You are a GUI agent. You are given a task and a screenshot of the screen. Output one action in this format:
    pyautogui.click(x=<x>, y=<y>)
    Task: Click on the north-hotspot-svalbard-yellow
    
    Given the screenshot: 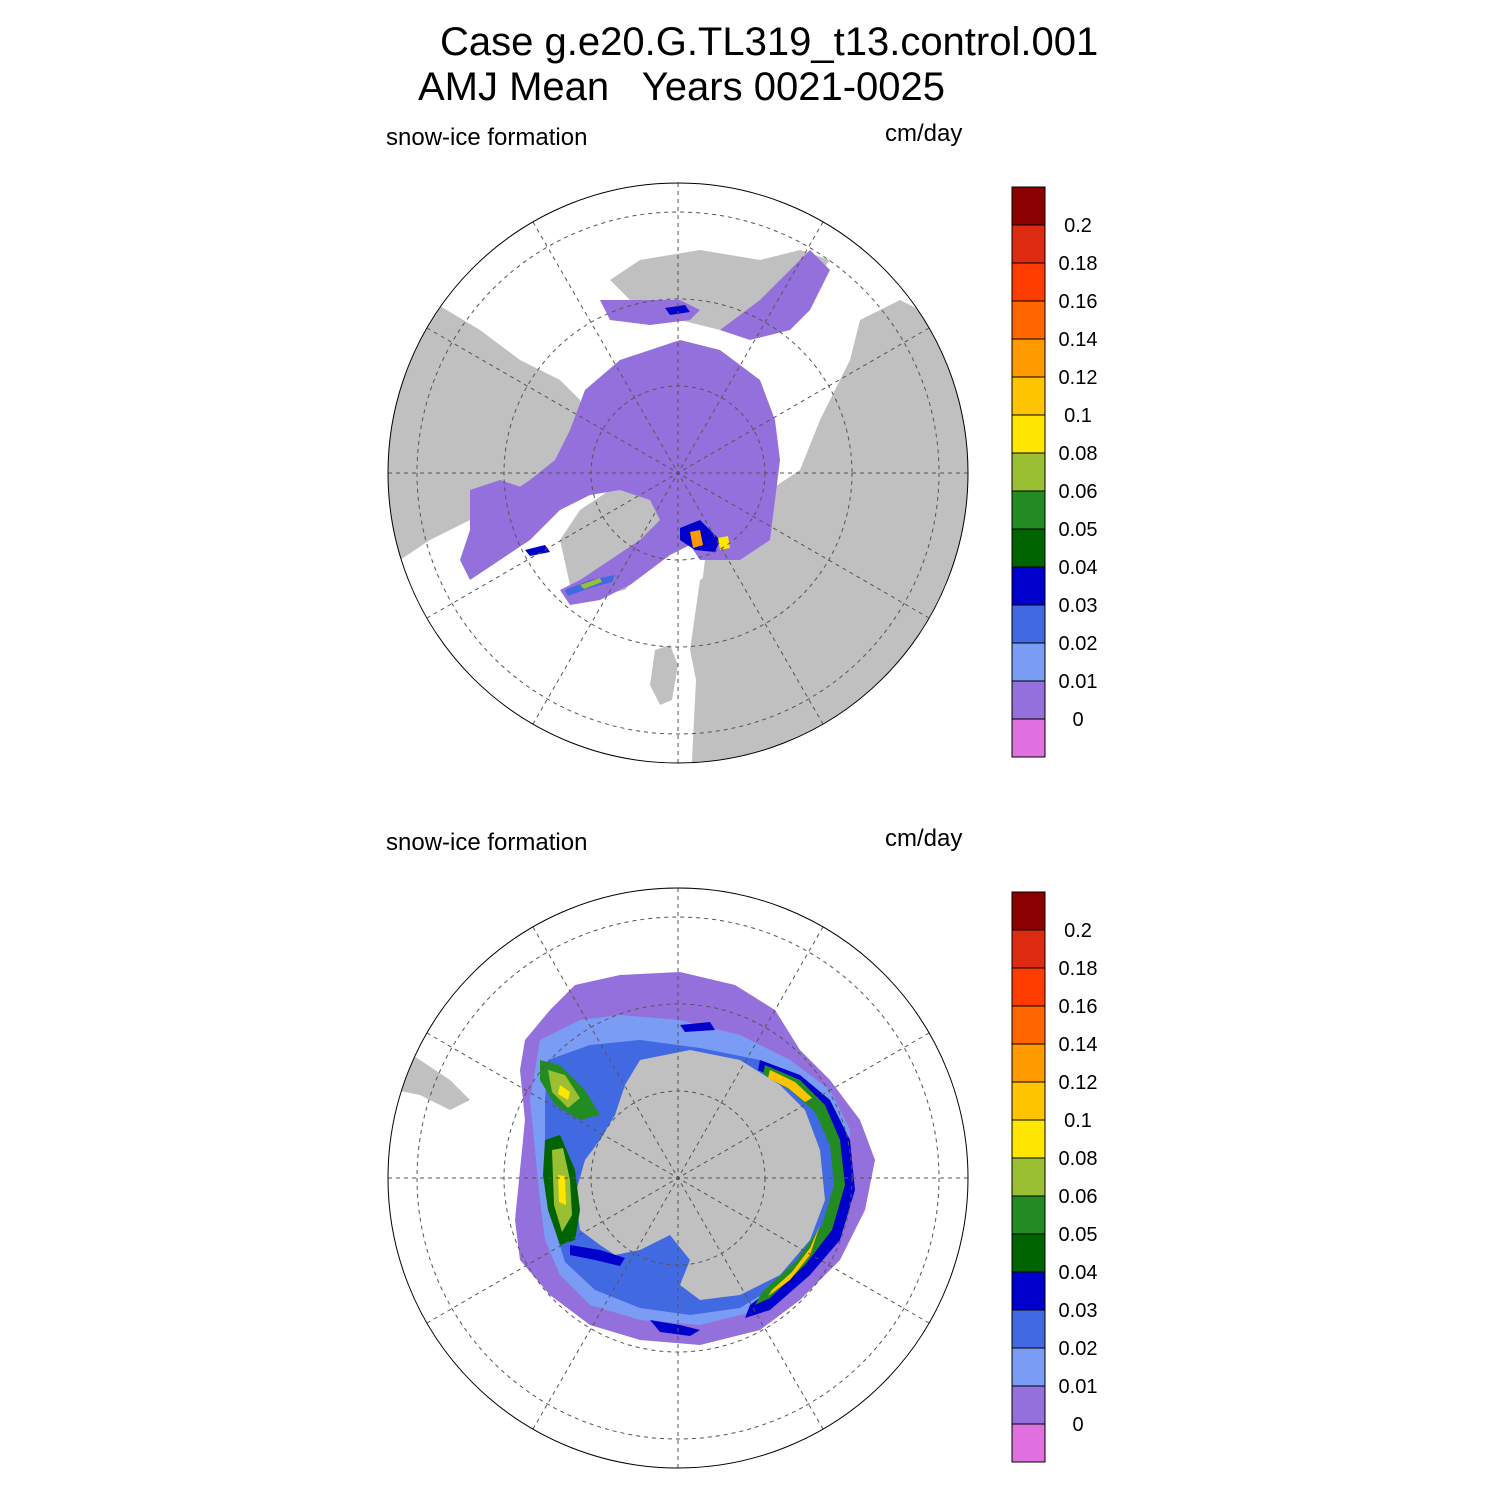 What is the action you would take?
    pyautogui.click(x=724, y=543)
    